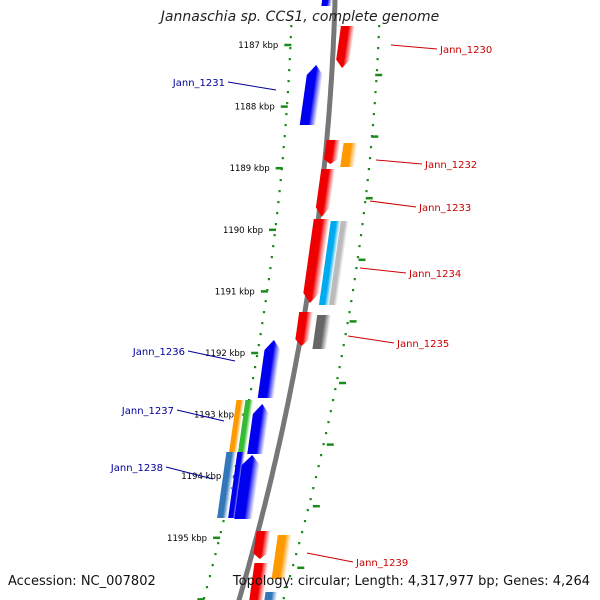  I want to click on plus-gene-label: Jann_1235, so click(422, 344).